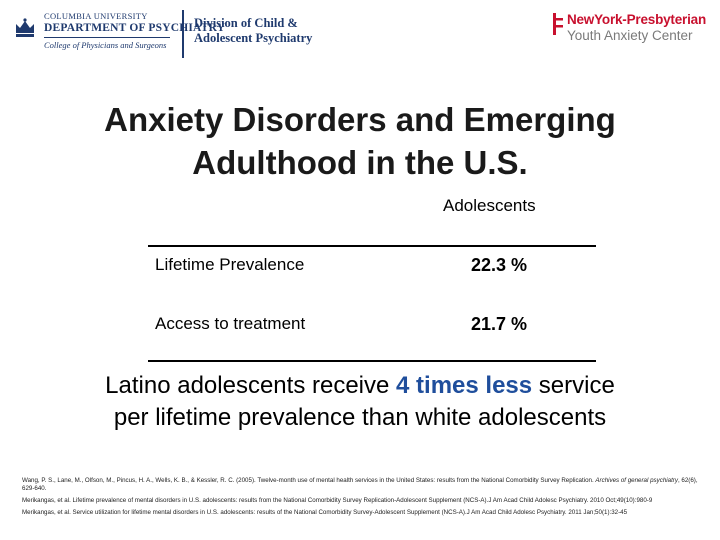 Image resolution: width=720 pixels, height=540 pixels. I want to click on department-label: DEPARTMENT OF PSYCHIATRY, so click(135, 27).